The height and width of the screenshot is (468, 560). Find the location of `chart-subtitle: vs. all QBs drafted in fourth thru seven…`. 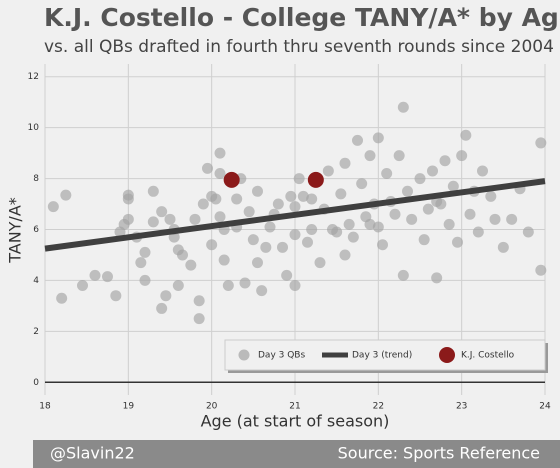

chart-subtitle: vs. all QBs drafted in fourth thru seven… is located at coordinates (299, 47).